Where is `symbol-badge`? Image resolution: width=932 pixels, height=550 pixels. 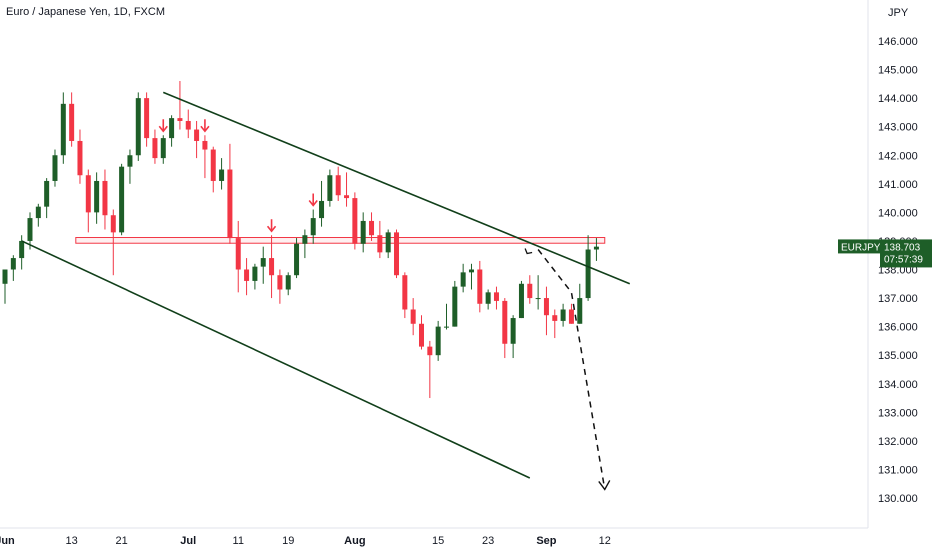
symbol-badge is located at coordinates (859, 246).